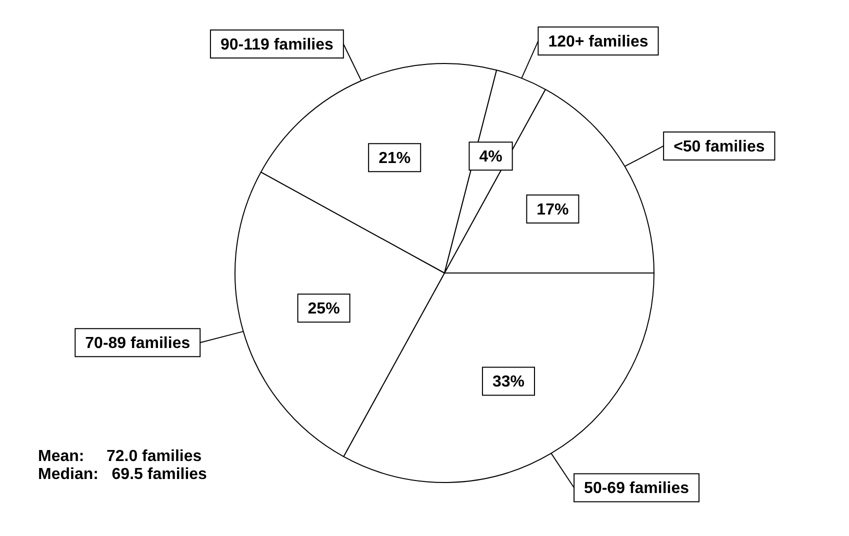 This screenshot has width=849, height=536. Describe the element at coordinates (508, 382) in the screenshot. I see `data-label: 33%` at that location.